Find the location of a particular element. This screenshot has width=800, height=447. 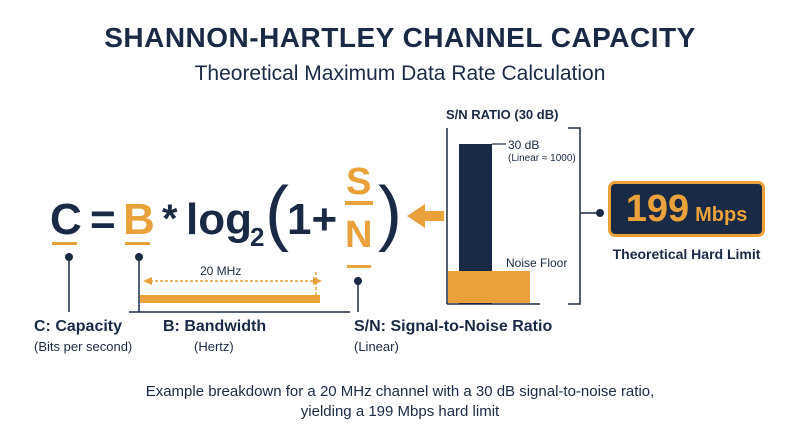

bandwidth-value: 20 MHz is located at coordinates (221, 271).